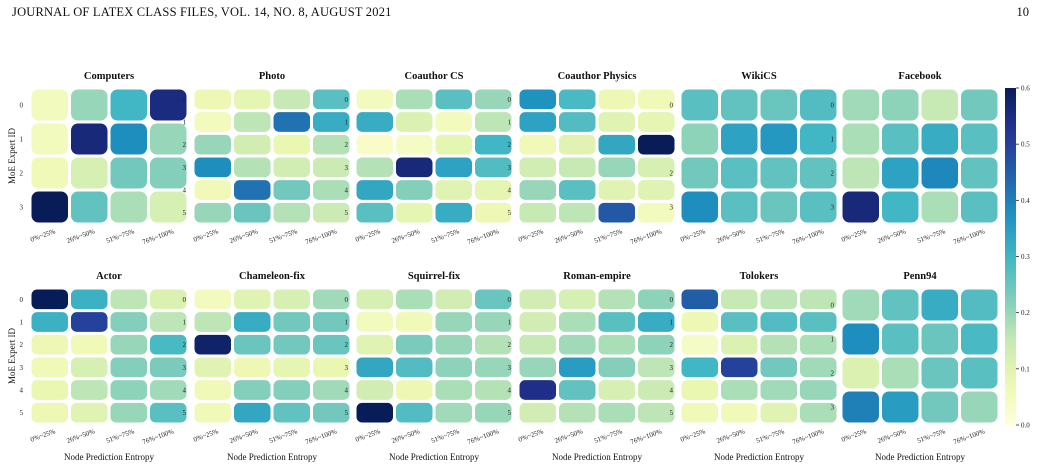  I want to click on panel-squirrel-fix-col-tick: 76%~100%, so click(483, 436).